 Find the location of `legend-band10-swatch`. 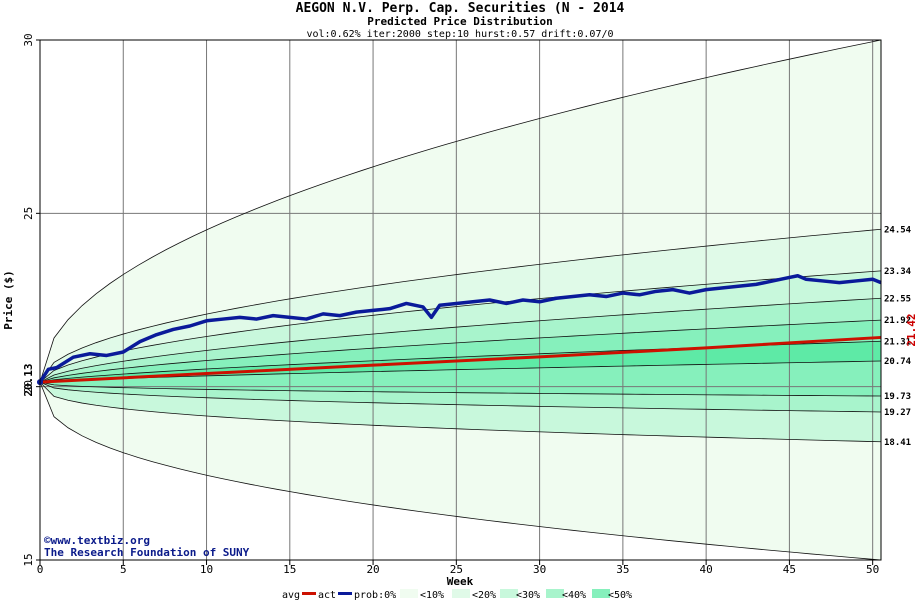

legend-band10-swatch is located at coordinates (461, 593).